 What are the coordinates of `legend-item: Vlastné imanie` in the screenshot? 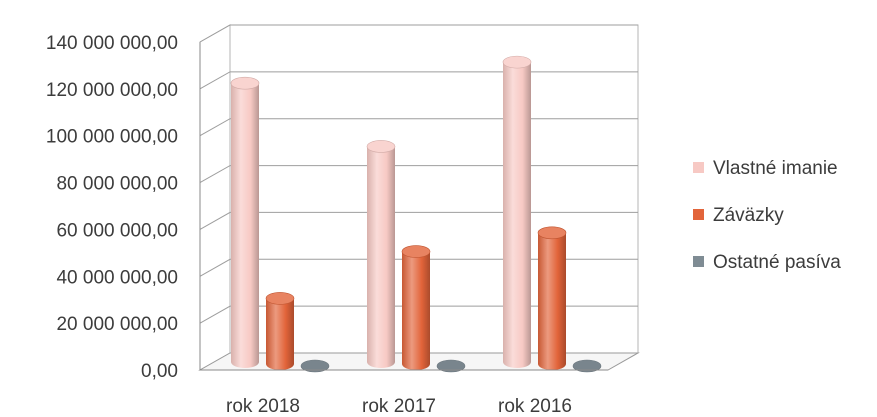 It's located at (765, 168).